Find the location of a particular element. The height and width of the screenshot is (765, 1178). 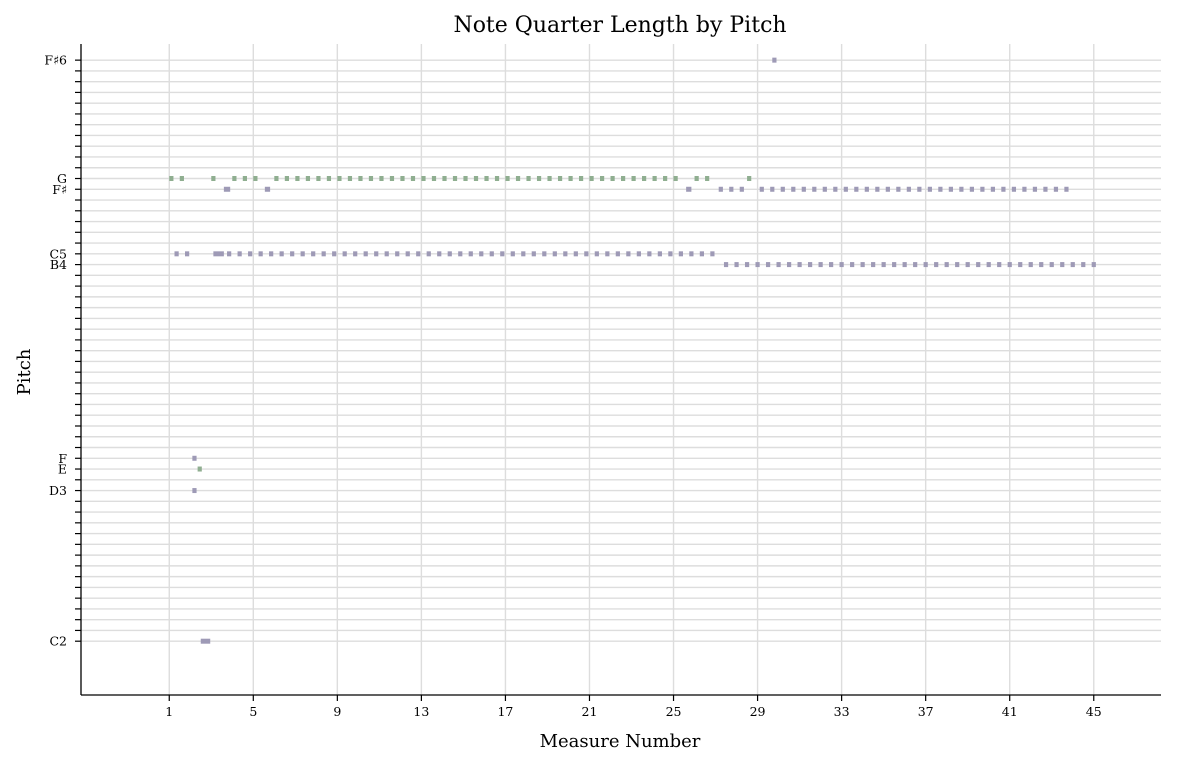

x-tick-label: 1 is located at coordinates (169, 711).